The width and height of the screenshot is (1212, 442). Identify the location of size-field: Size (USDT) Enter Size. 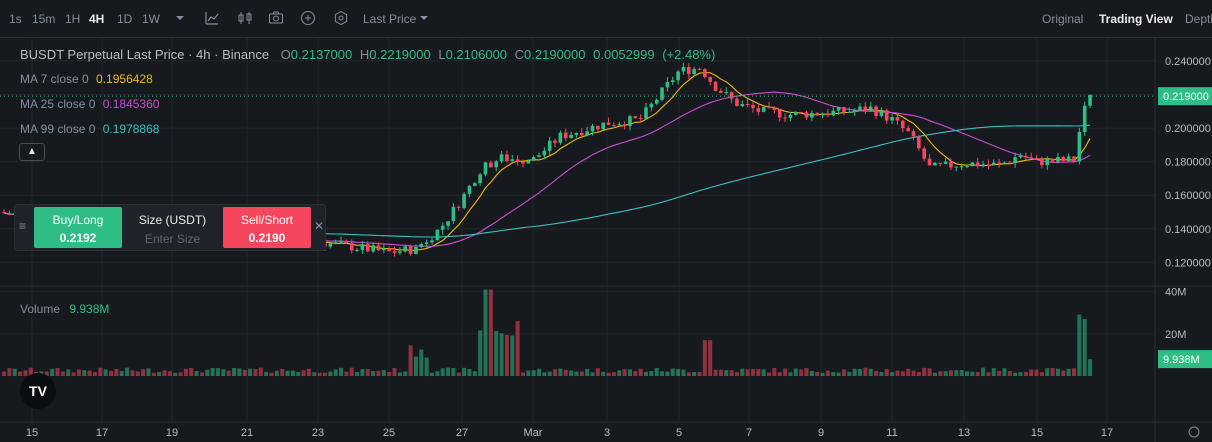
(172, 227).